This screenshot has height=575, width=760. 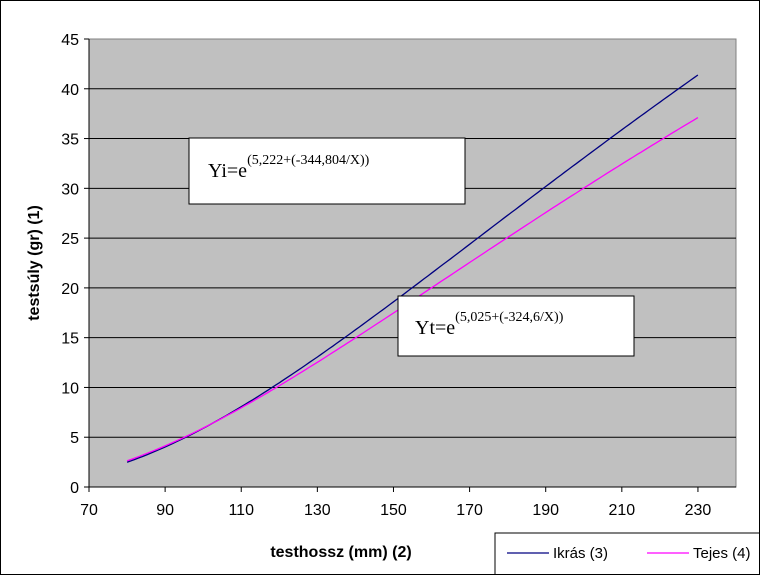 I want to click on y-tick-label: 35, so click(x=70, y=140).